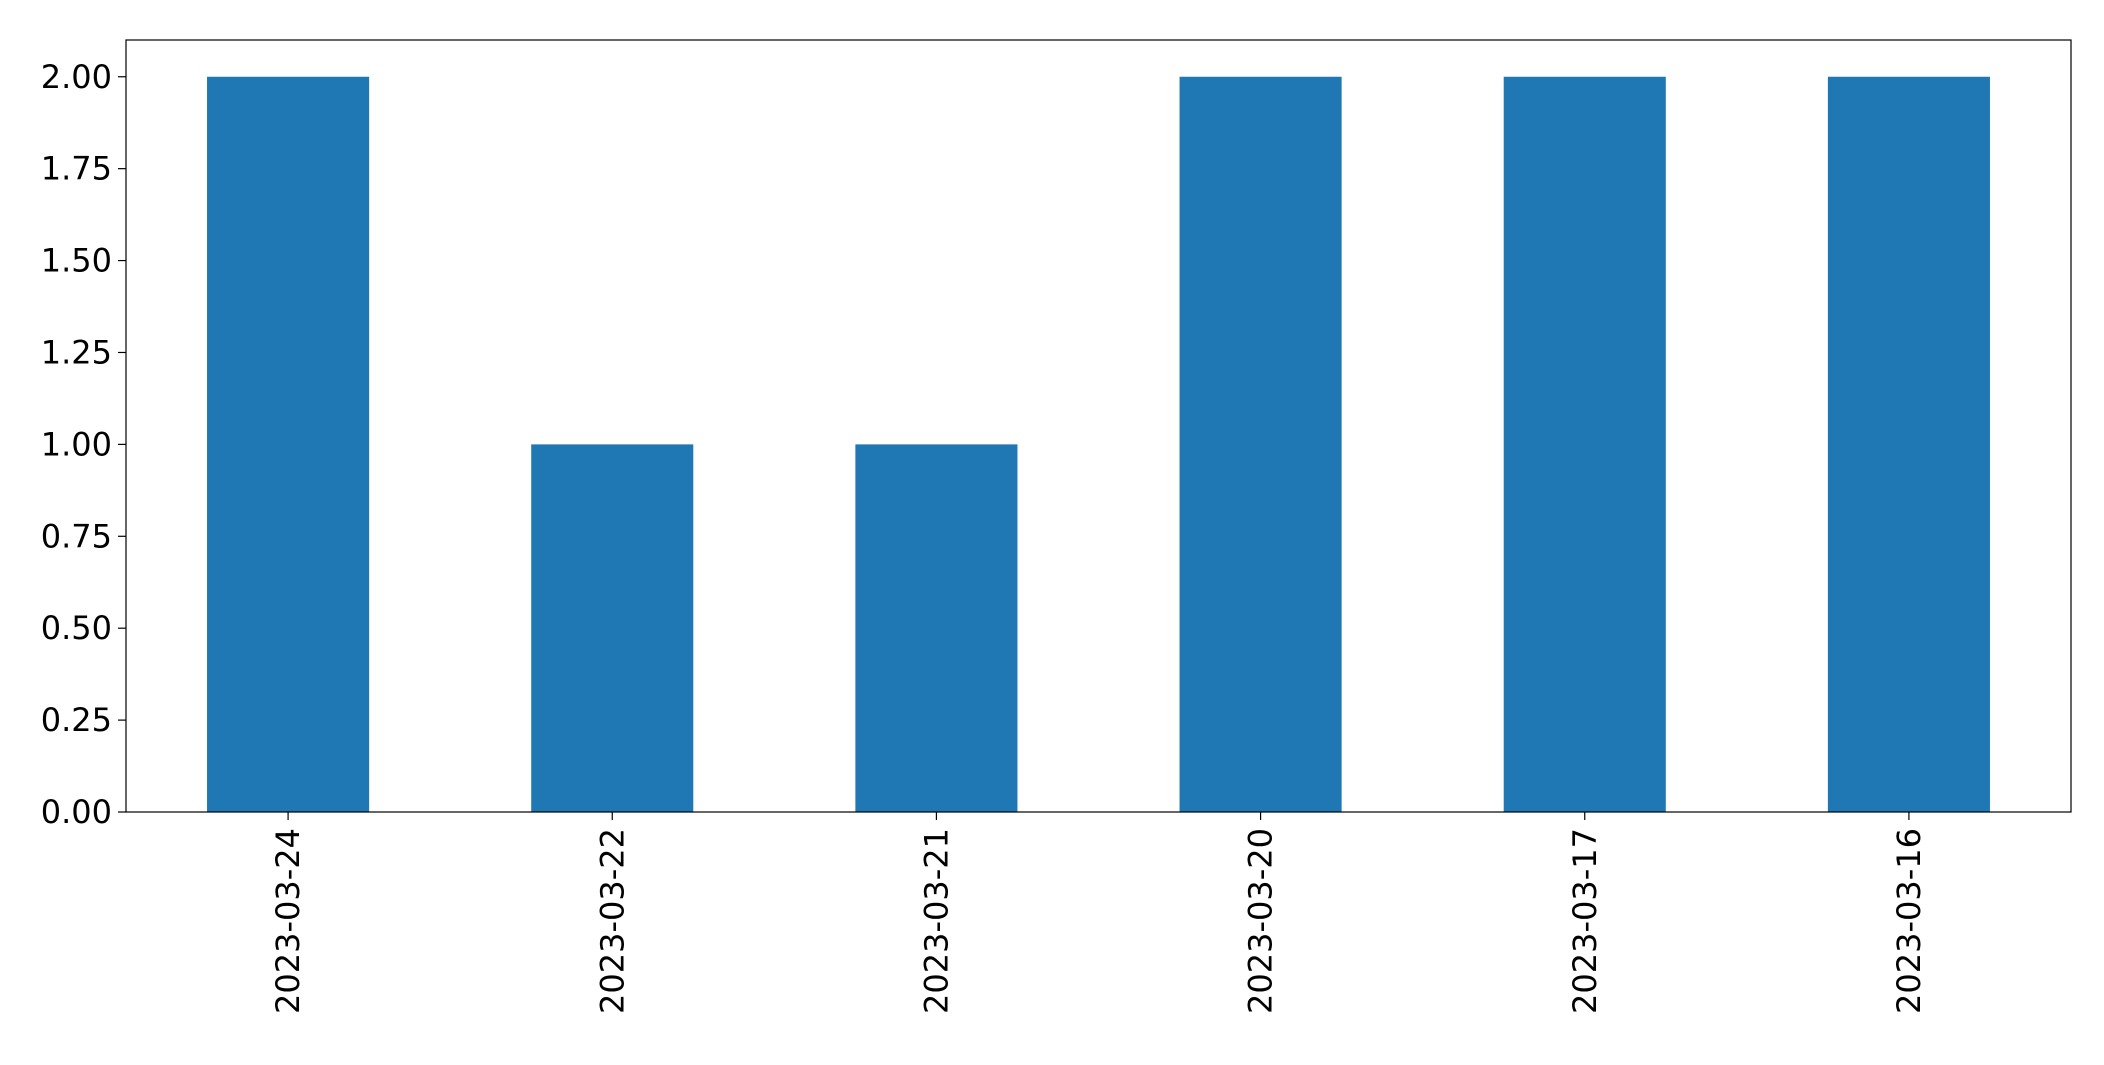 The image size is (2104, 1065). Describe the element at coordinates (76, 261) in the screenshot. I see `y-tick-label: 1.50` at that location.